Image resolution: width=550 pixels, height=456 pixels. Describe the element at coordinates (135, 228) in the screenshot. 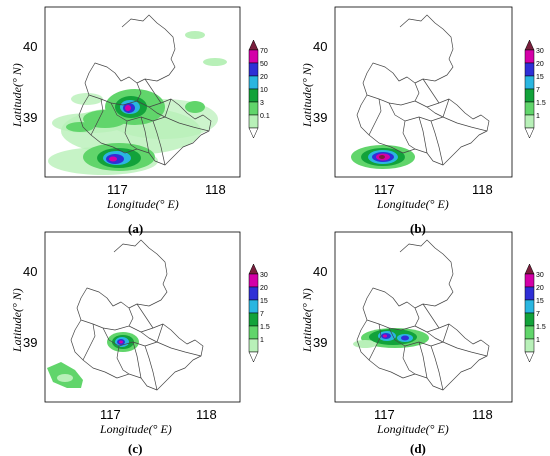

I see `panel-label: (a)` at that location.